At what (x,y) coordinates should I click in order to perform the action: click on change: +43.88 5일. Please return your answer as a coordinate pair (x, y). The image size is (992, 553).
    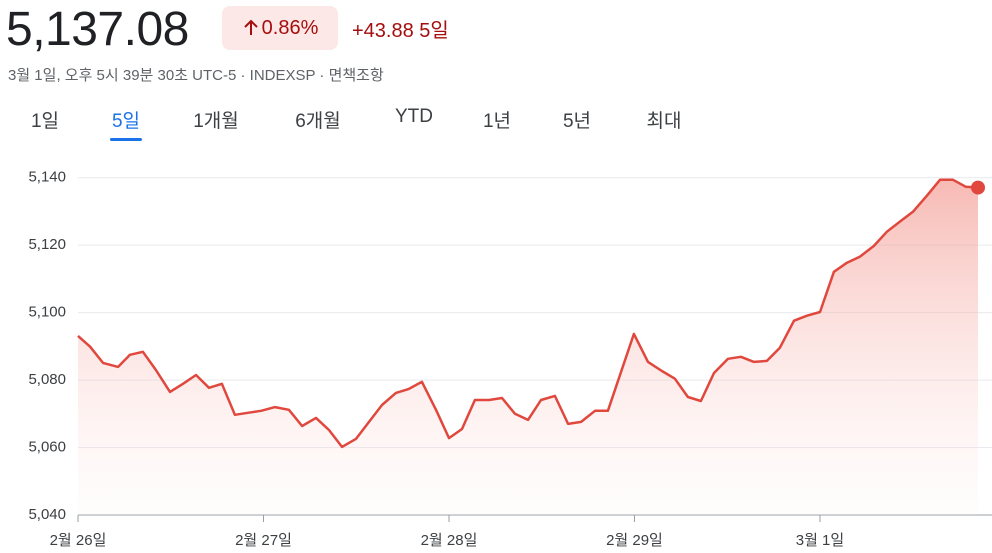
    Looking at the image, I should click on (400, 28).